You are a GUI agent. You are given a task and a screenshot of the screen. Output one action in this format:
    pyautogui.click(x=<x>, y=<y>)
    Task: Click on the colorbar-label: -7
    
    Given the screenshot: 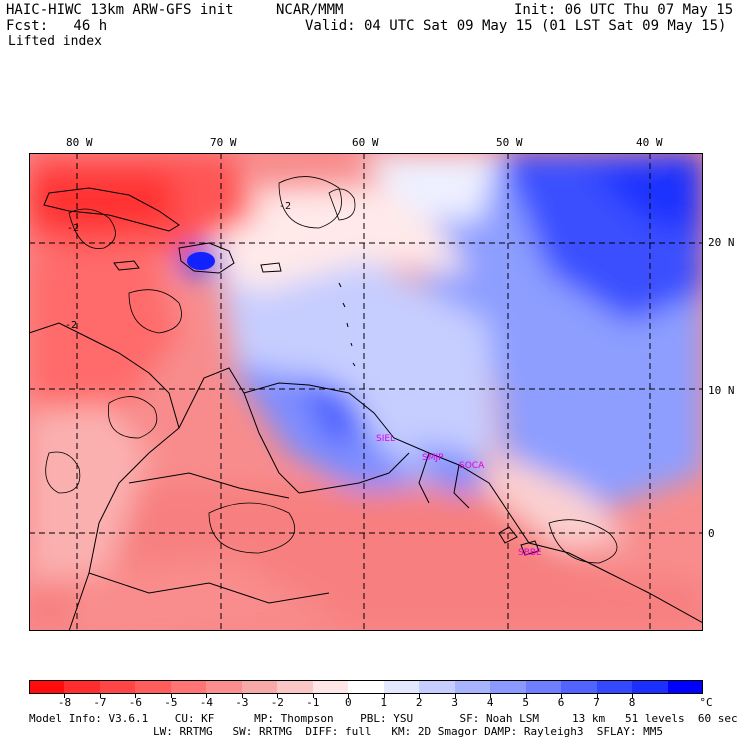 What is the action you would take?
    pyautogui.click(x=100, y=702)
    